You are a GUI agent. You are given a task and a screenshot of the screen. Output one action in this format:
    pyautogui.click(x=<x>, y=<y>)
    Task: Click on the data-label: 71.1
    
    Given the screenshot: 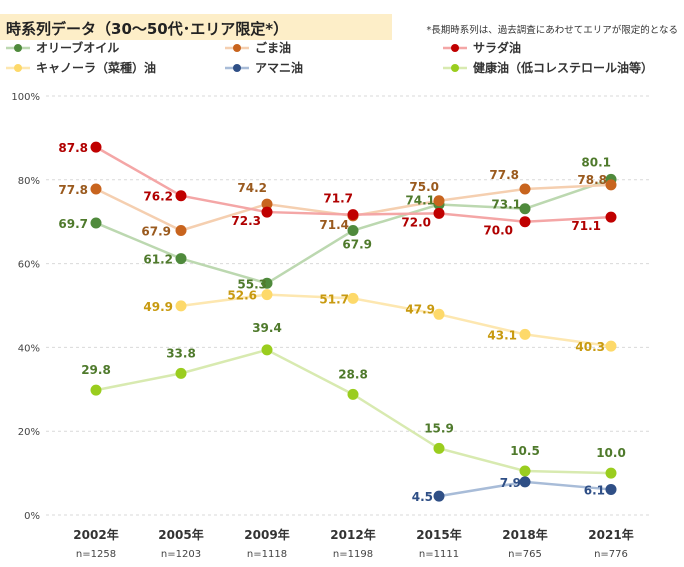 What is the action you would take?
    pyautogui.click(x=586, y=226)
    